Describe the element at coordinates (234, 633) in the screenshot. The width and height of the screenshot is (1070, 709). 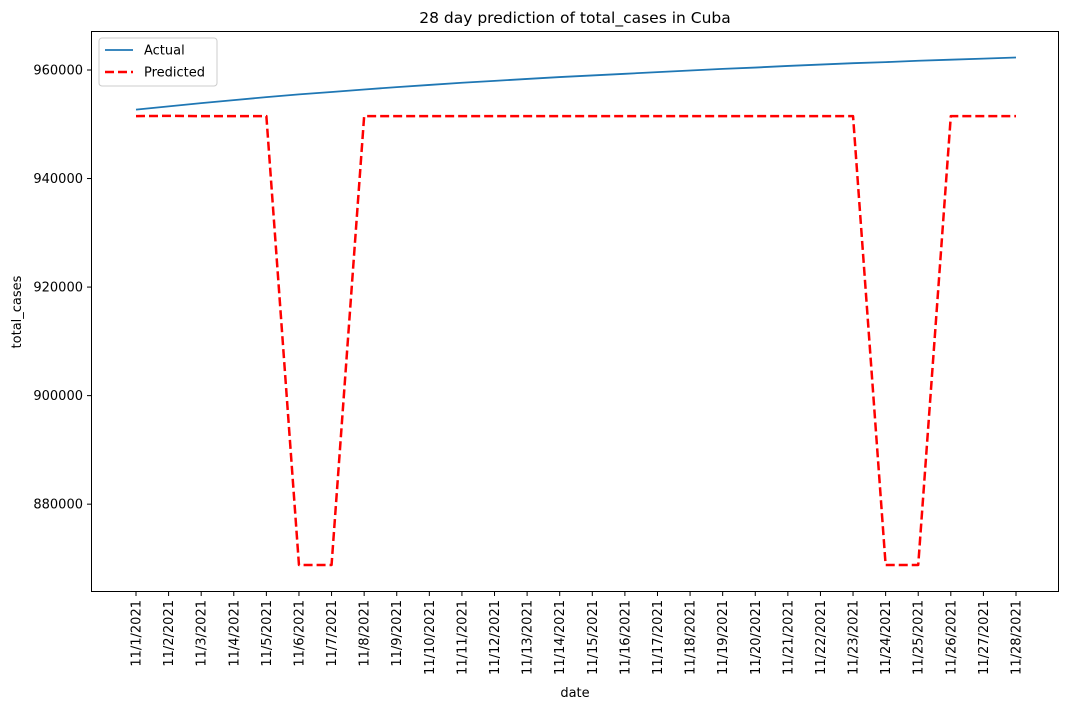
I see `x-tick-label: 11/4/2021` at that location.